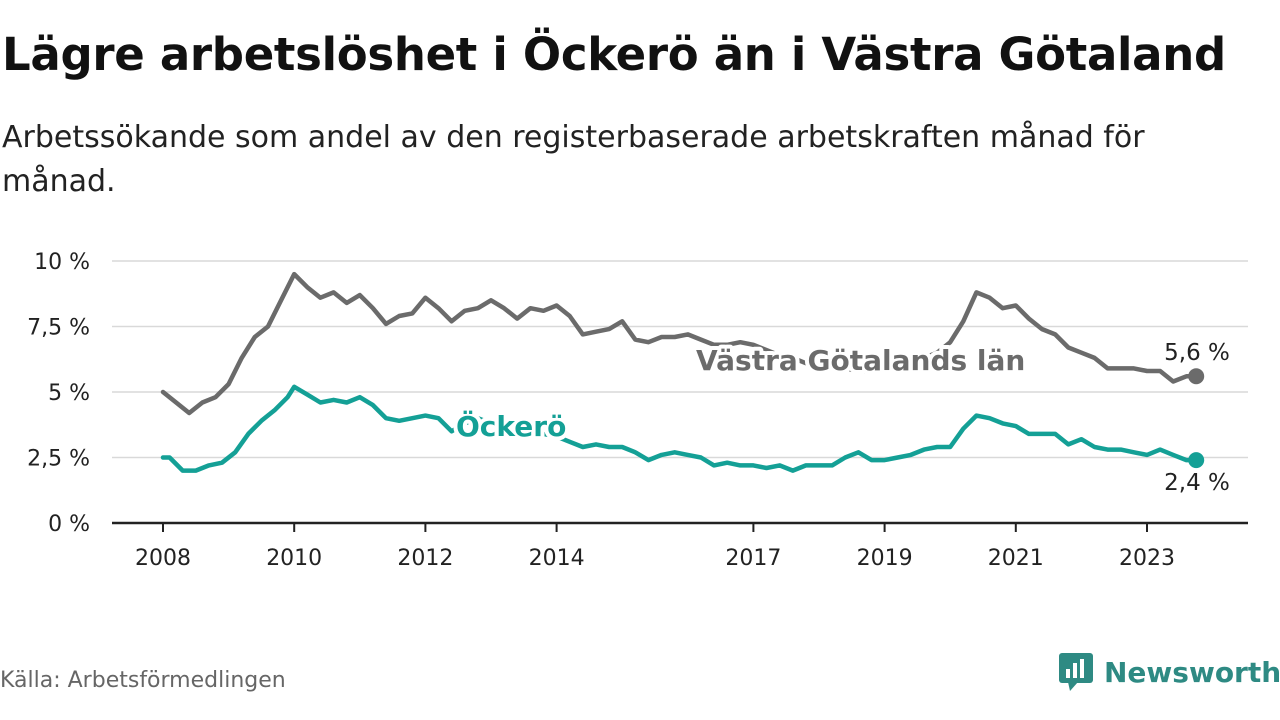 The width and height of the screenshot is (1280, 720). I want to click on y-tick-label: 2,5 %, so click(58, 459).